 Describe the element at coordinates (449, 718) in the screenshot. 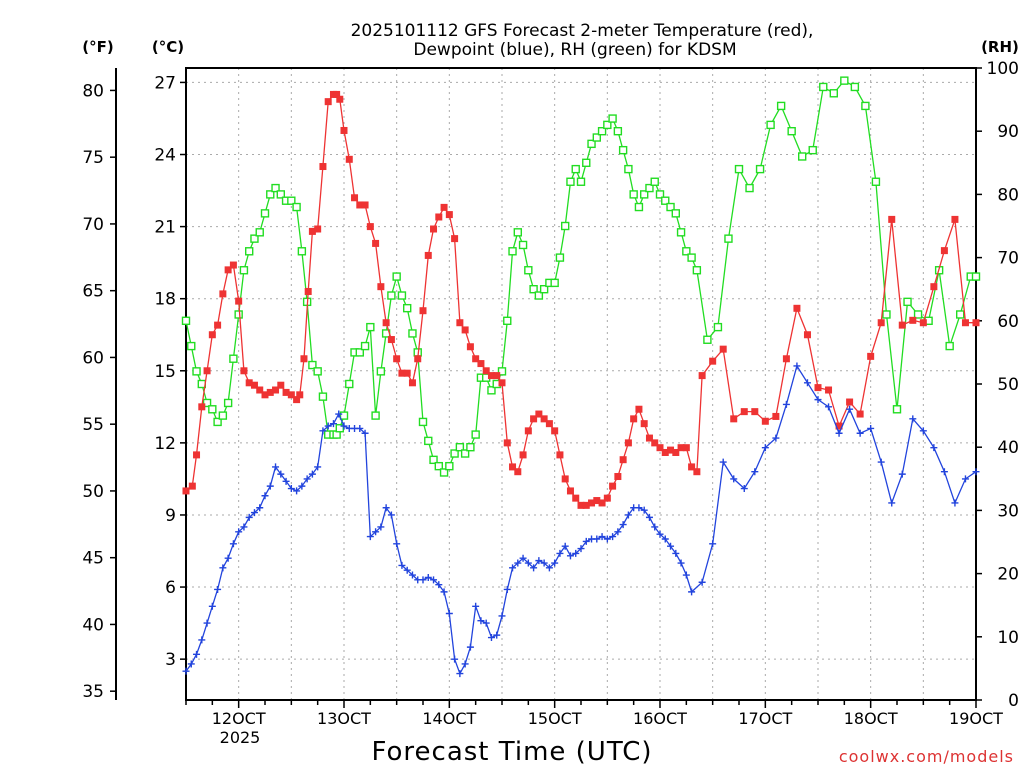

I see `x-tick-label: 14OCT` at that location.